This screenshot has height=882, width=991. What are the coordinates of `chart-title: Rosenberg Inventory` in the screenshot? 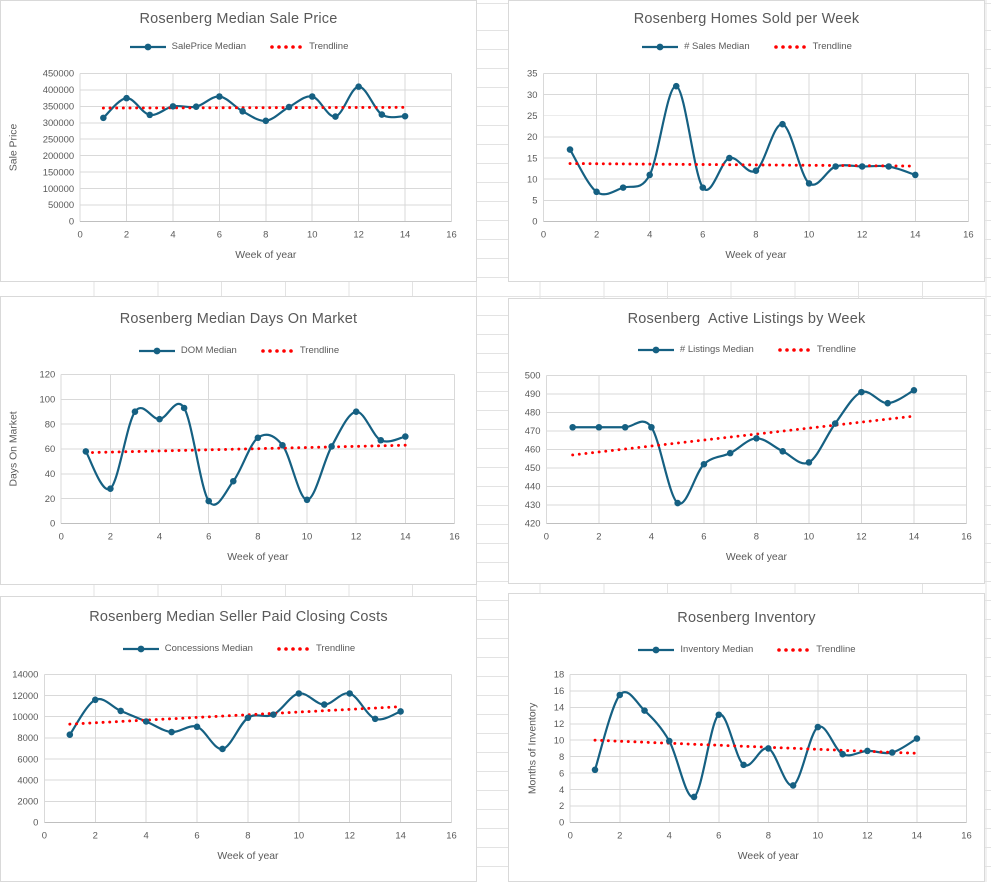 It's located at (746, 618).